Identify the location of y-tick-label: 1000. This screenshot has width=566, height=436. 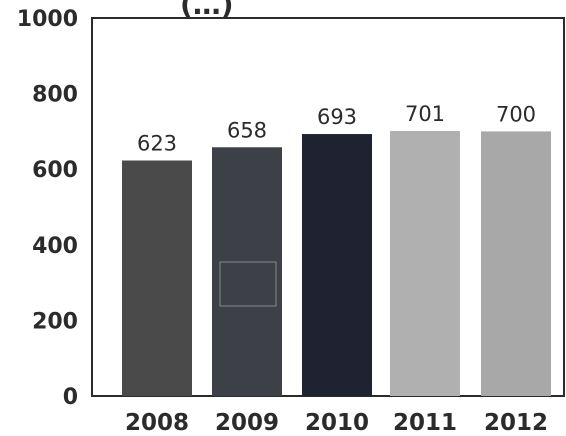
(47, 19).